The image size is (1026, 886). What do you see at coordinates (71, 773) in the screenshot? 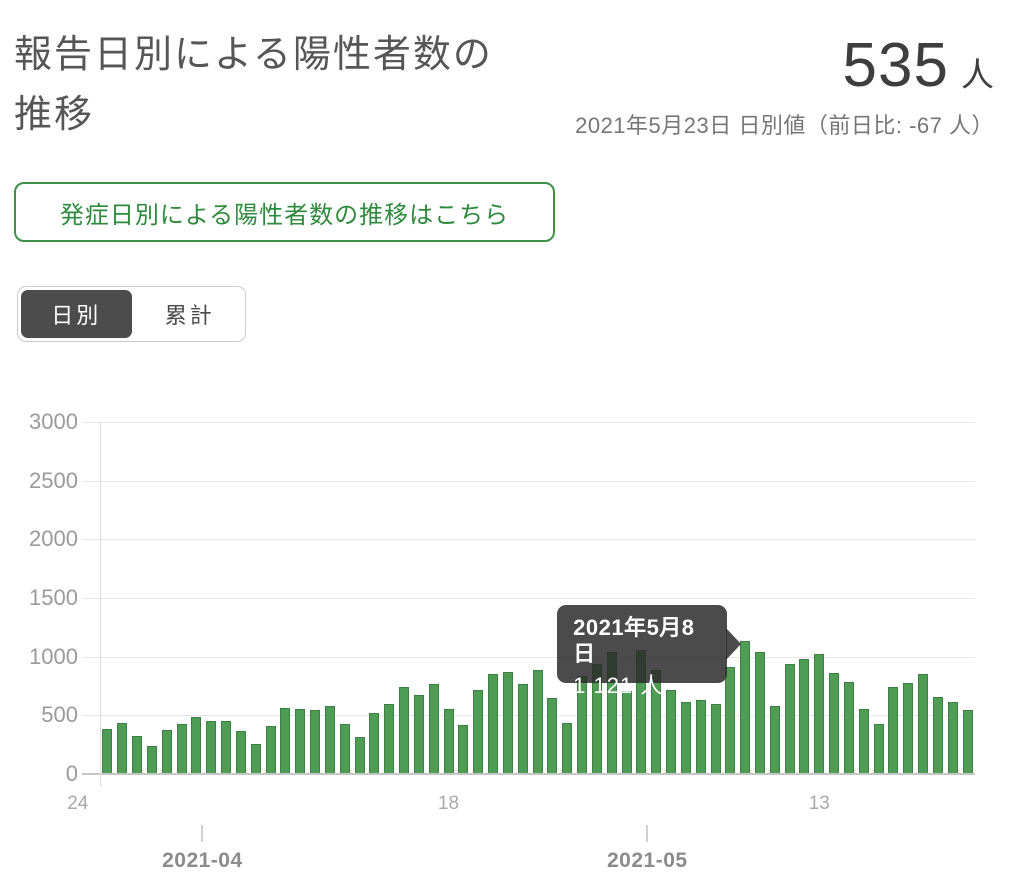
I see `y-axis-label-0: 0` at bounding box center [71, 773].